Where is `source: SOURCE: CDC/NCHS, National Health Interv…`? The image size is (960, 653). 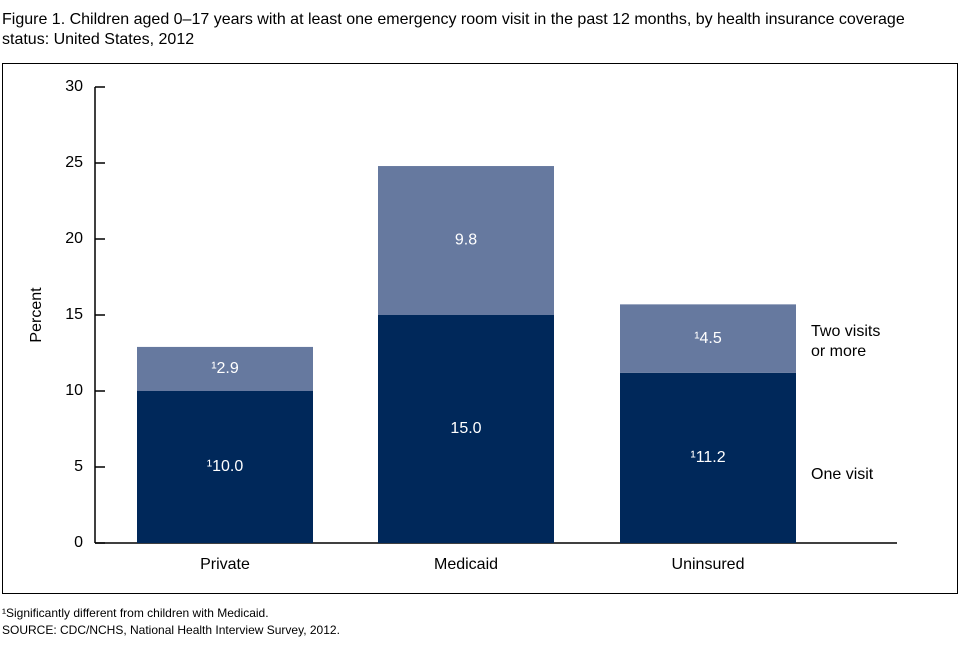 source: SOURCE: CDC/NCHS, National Health Interv… is located at coordinates (171, 630).